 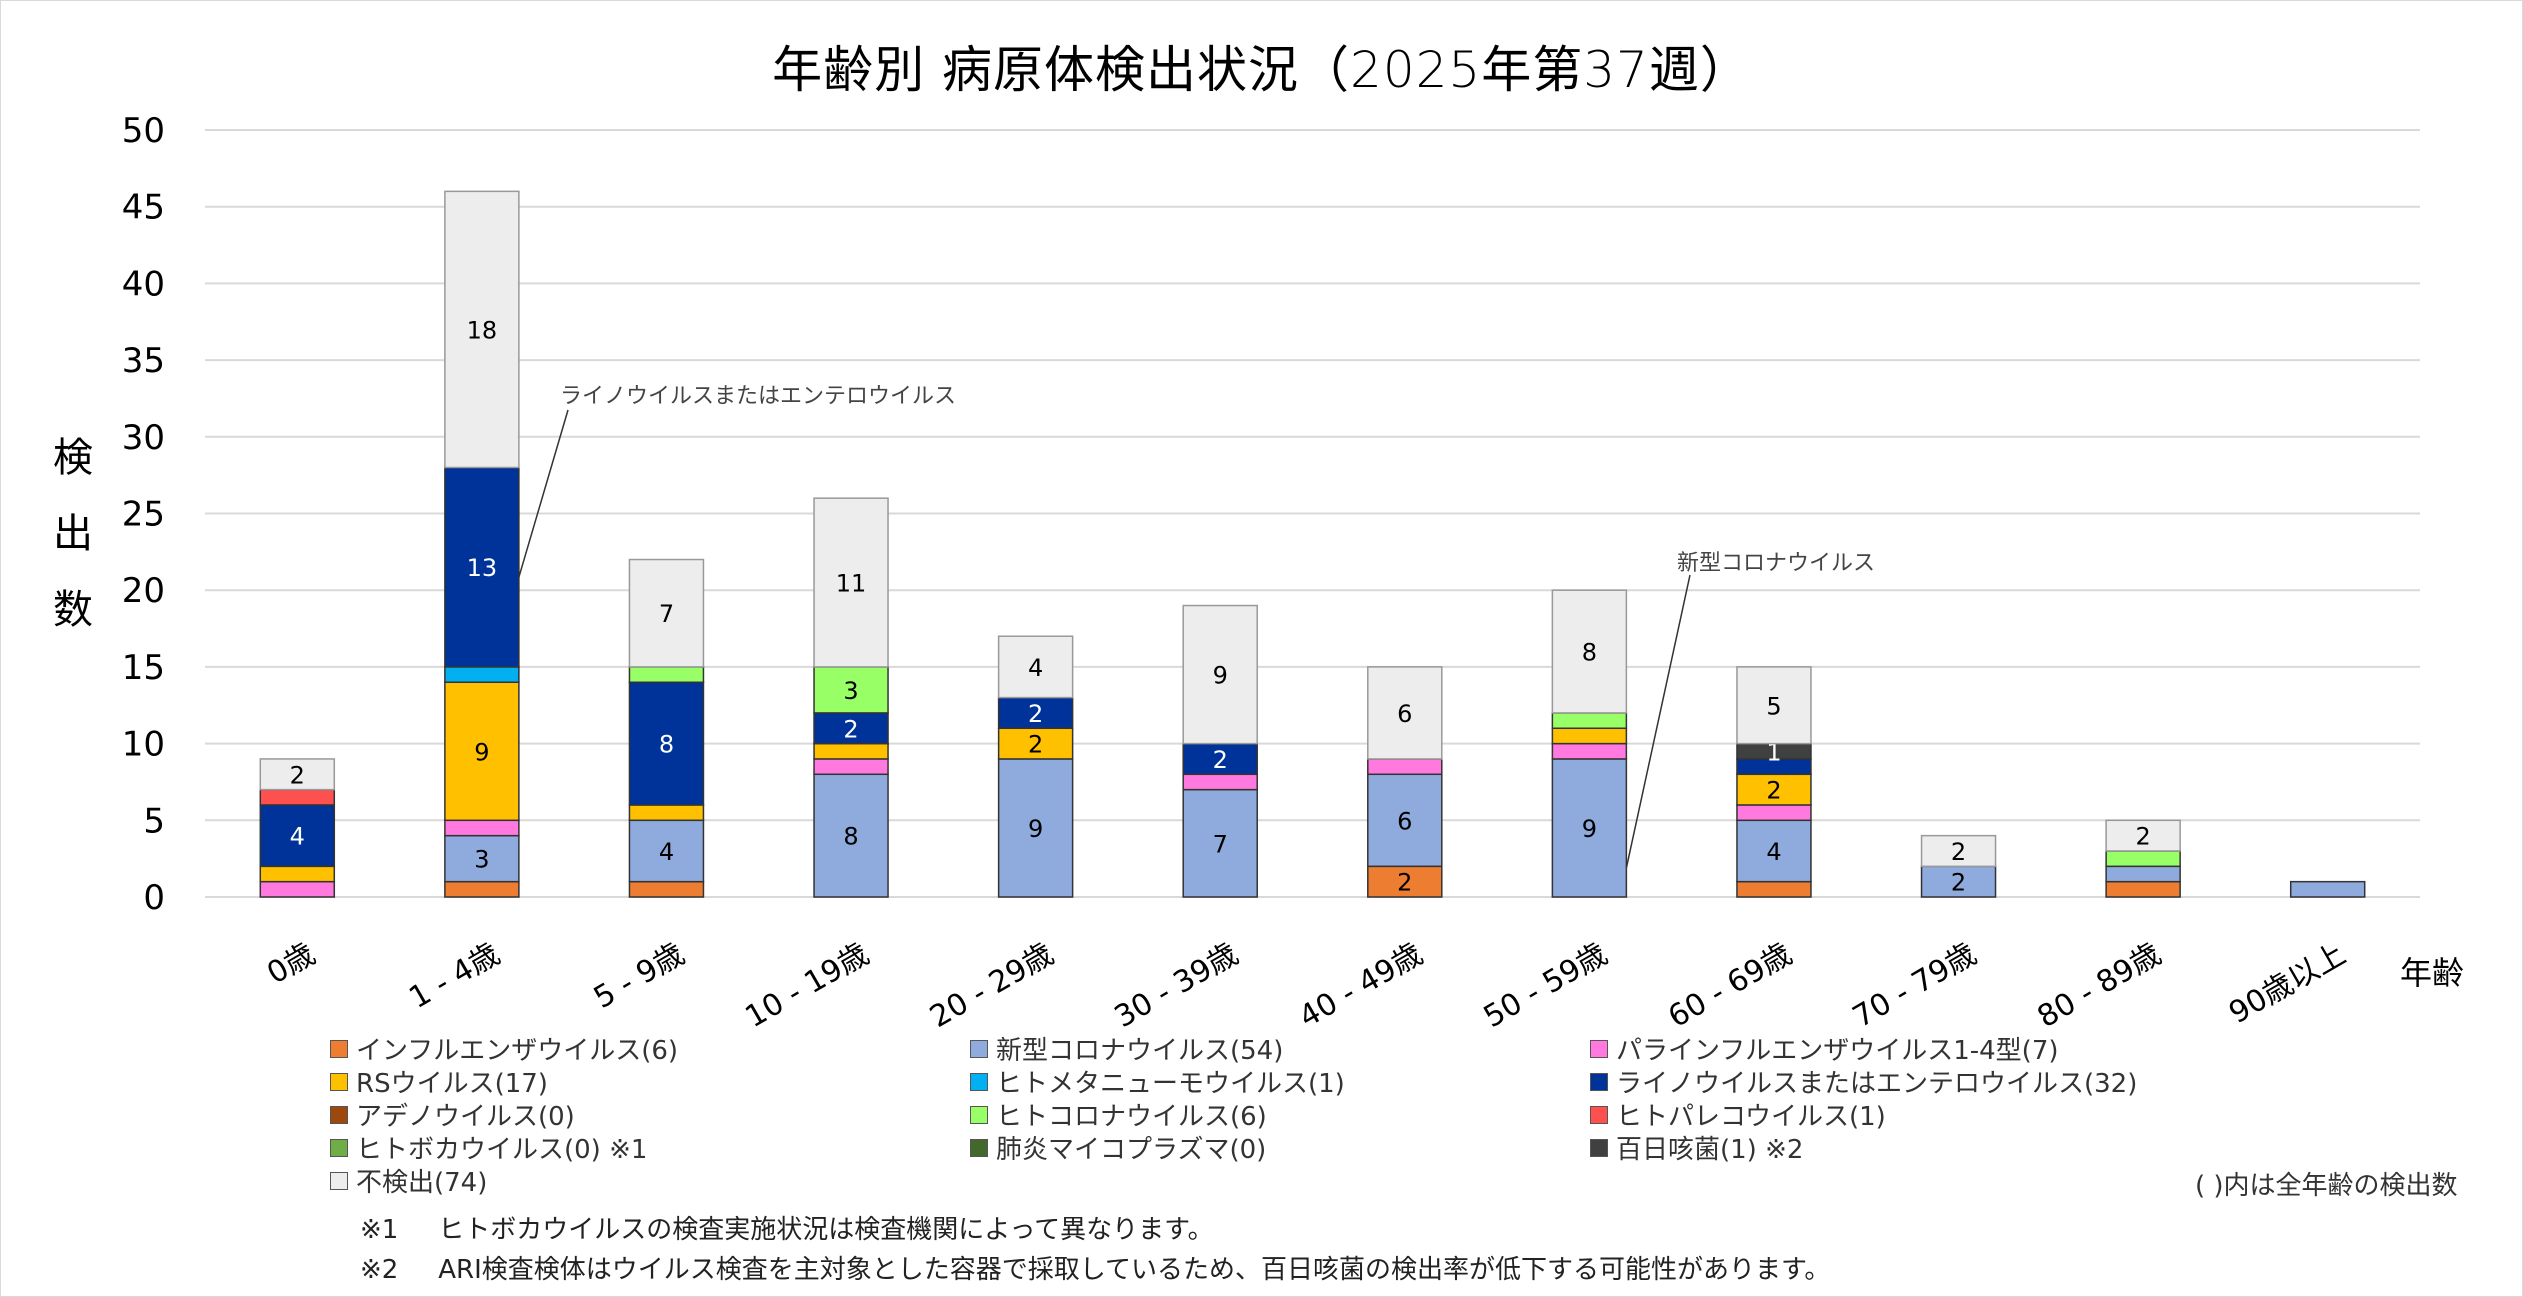 I want to click on y-tick-label: 25, so click(x=143, y=515).